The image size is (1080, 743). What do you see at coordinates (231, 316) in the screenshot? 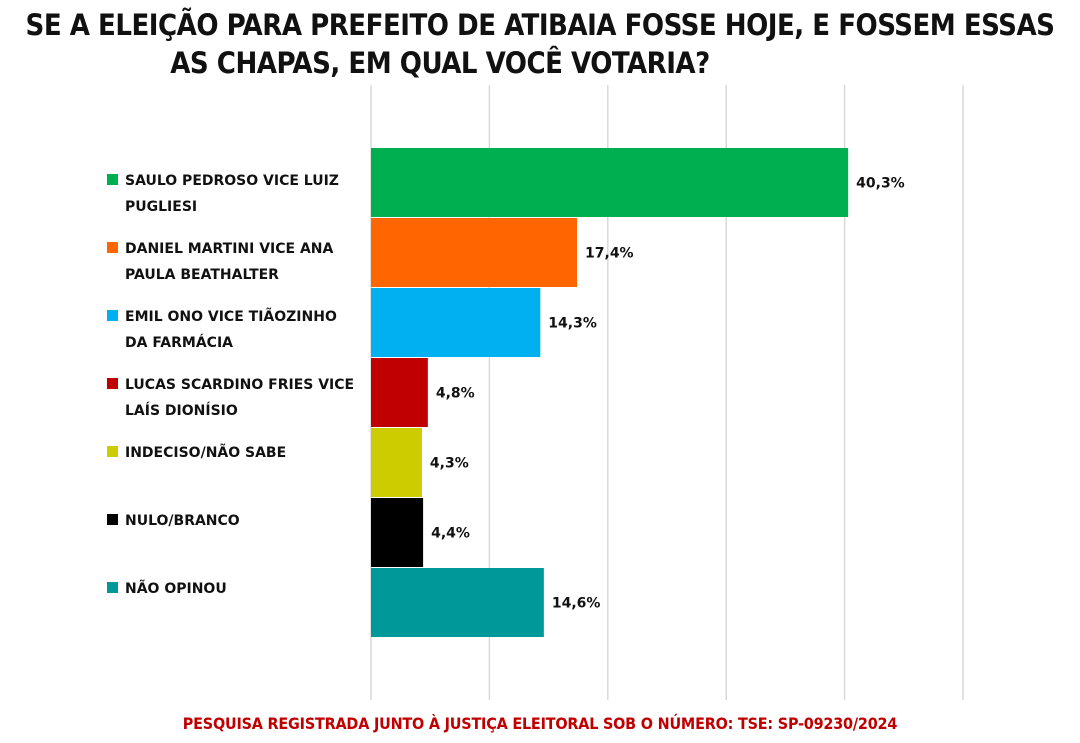
I see `legend-label: EMIL ONO VICE TIÃOZINHO` at bounding box center [231, 316].